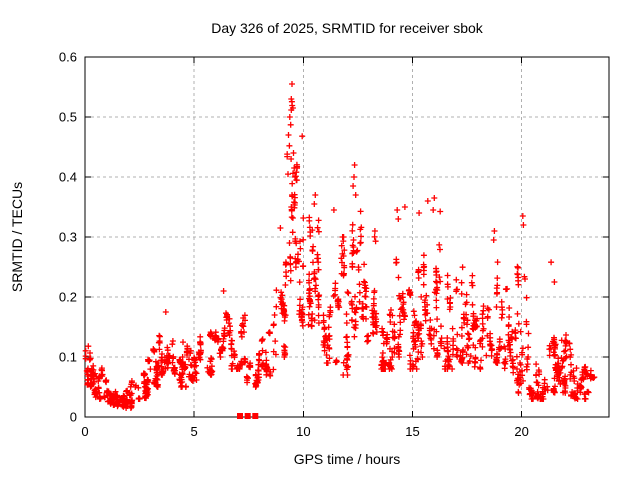  I want to click on svg-text: 15, so click(412, 431).